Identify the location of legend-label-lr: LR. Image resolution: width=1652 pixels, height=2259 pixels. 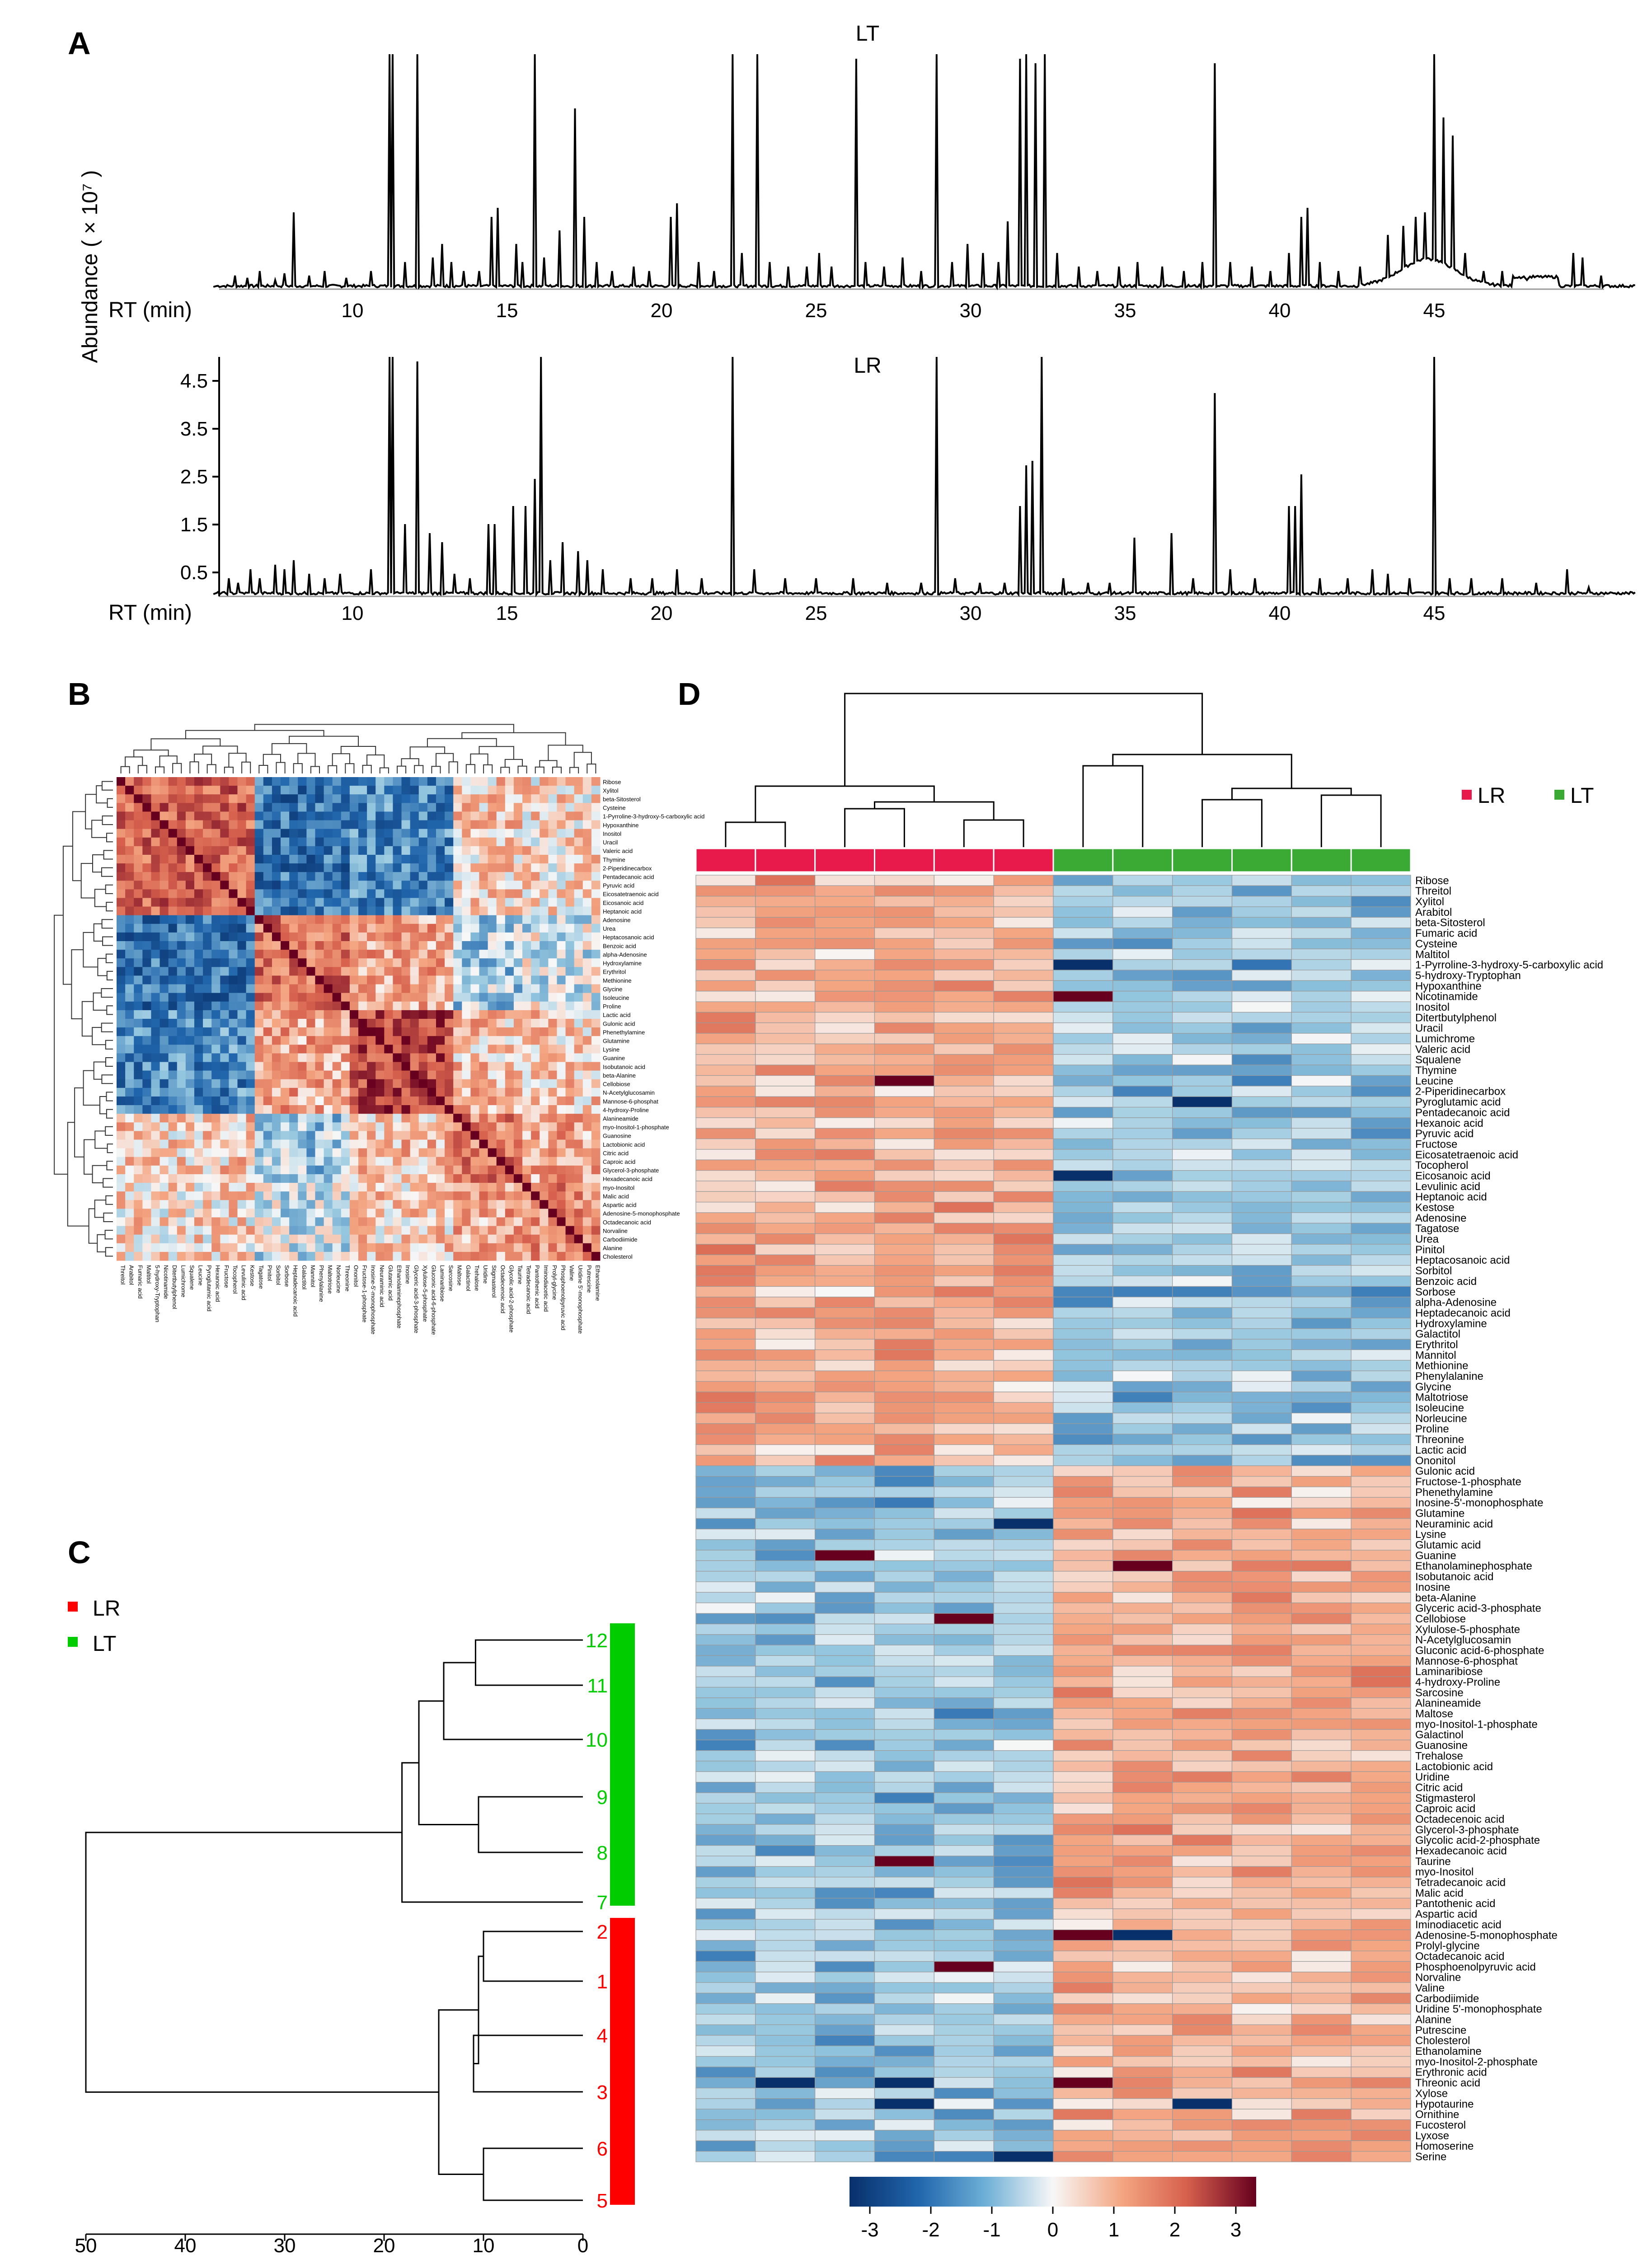
(106, 1609).